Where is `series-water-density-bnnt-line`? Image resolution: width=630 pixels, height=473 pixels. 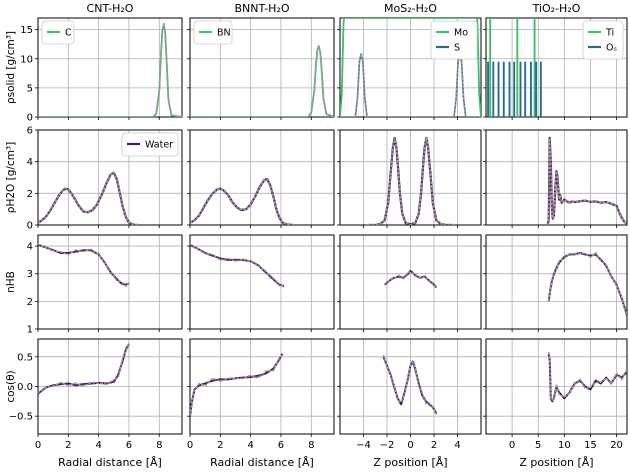 series-water-density-bnnt-line is located at coordinates (242, 201).